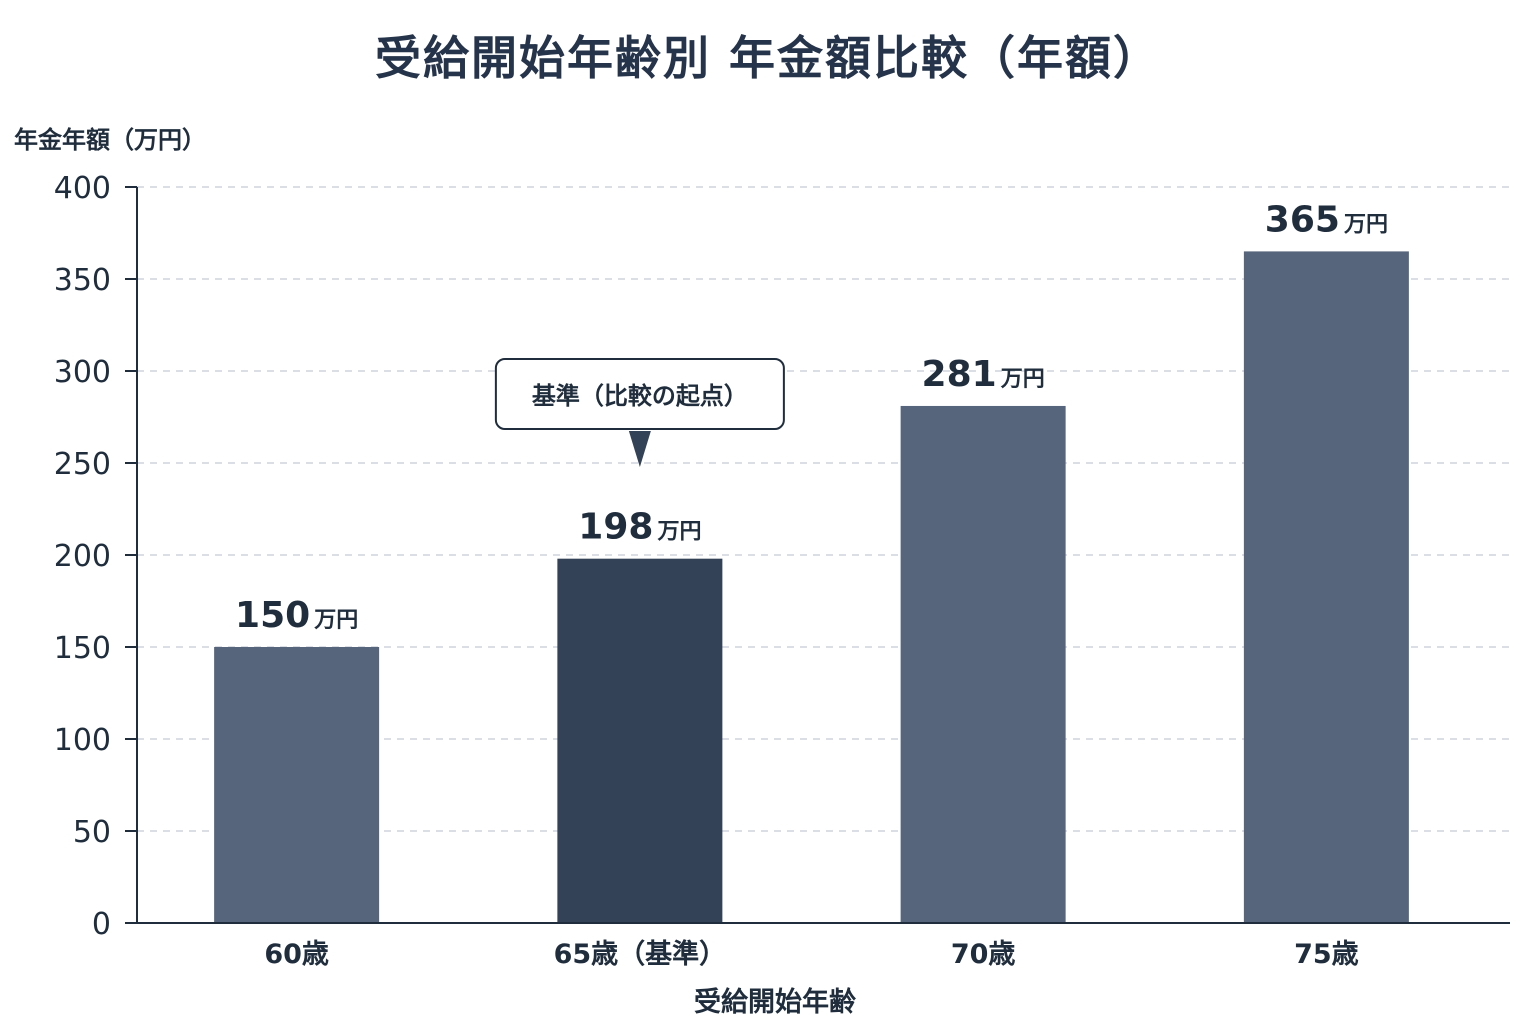 Image resolution: width=1536 pixels, height=1024 pixels. I want to click on y-tick-label: 350, so click(82, 280).